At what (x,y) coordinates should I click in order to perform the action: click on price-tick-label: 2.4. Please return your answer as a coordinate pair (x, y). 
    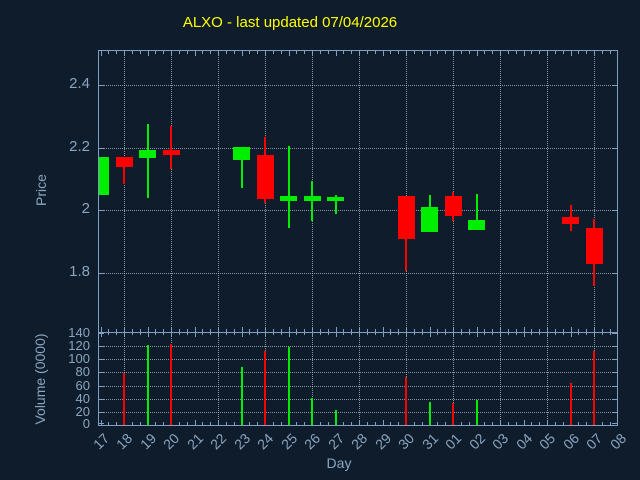
    Looking at the image, I should click on (79, 84).